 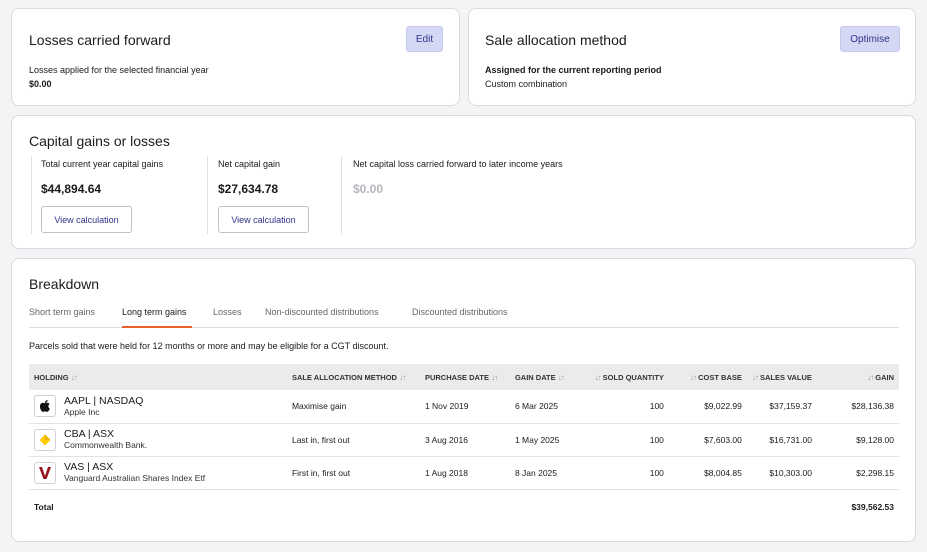 I want to click on losses-title: Losses carried forward, so click(x=100, y=40).